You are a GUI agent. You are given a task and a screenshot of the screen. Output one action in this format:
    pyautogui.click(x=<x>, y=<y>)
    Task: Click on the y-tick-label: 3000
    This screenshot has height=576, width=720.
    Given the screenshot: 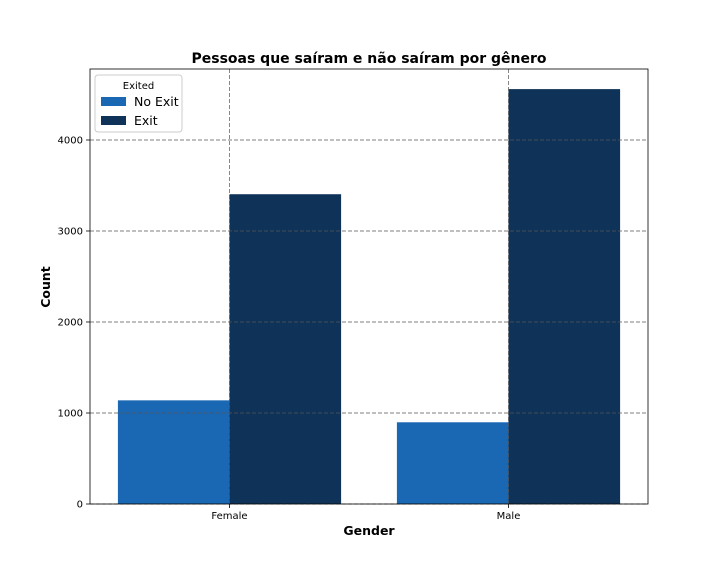 What is the action you would take?
    pyautogui.click(x=70, y=231)
    